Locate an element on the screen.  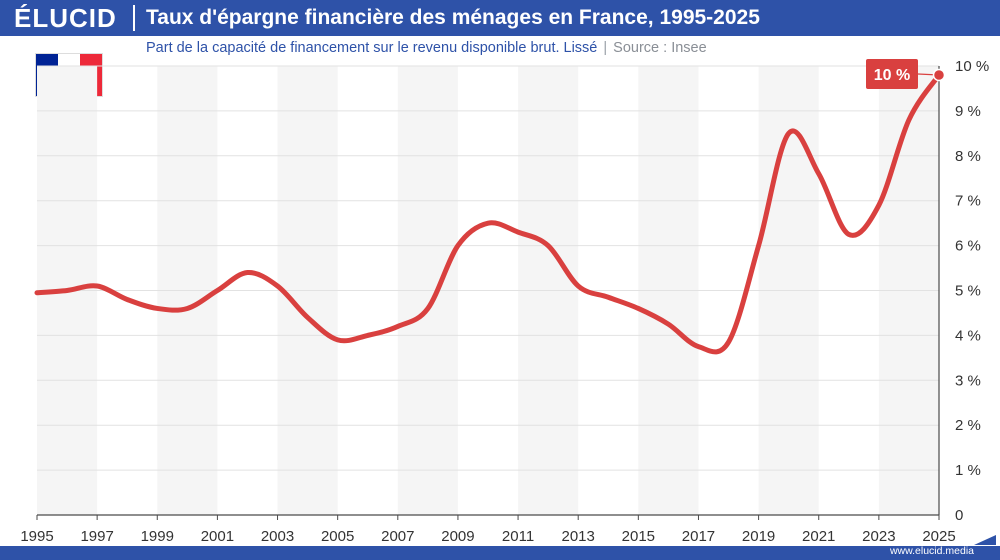
x-tick-label: 2011 is located at coordinates (518, 536).